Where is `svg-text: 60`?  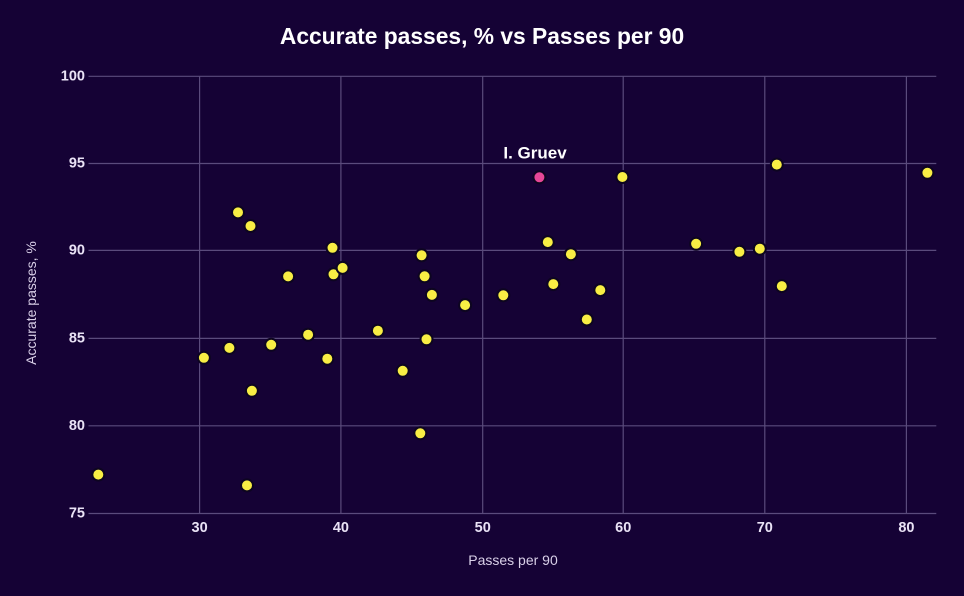
svg-text: 60 is located at coordinates (623, 528).